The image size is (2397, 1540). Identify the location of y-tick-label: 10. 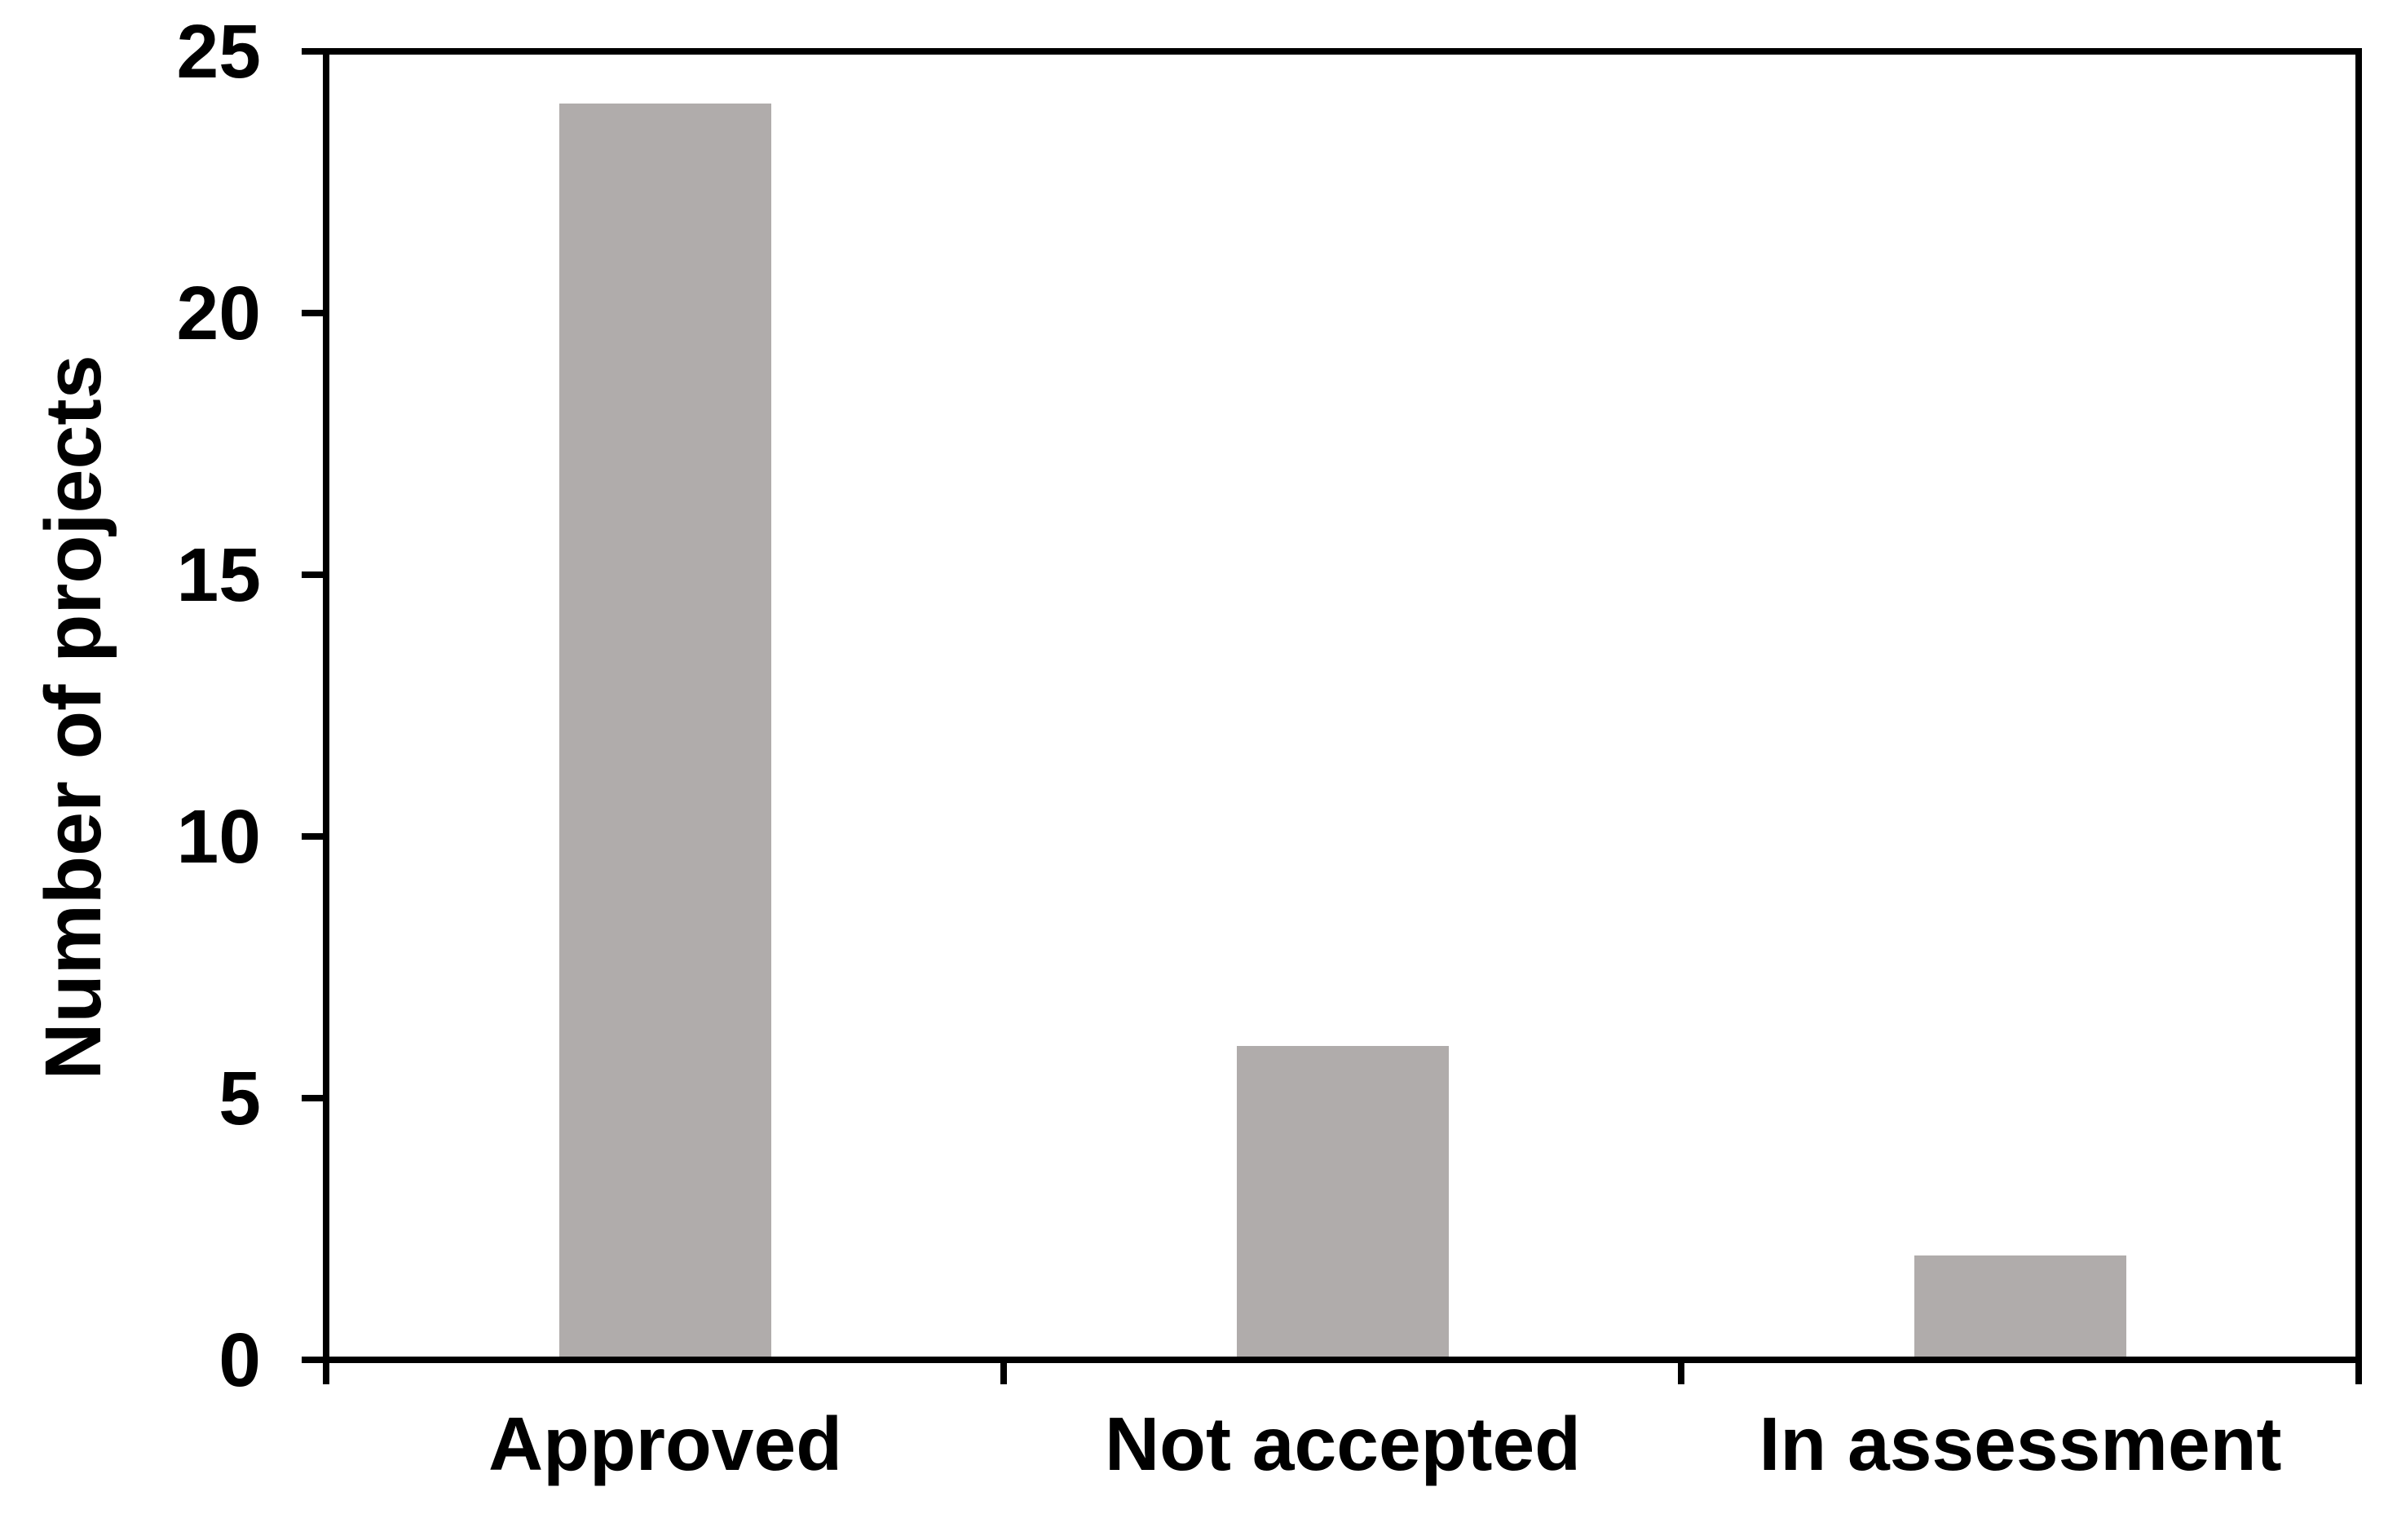
(218, 837).